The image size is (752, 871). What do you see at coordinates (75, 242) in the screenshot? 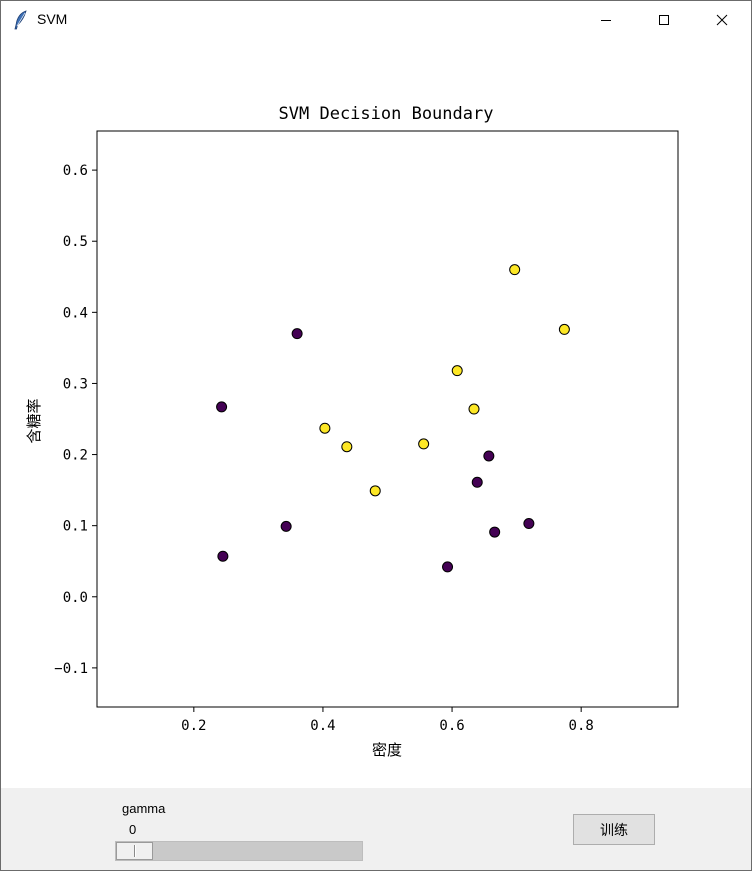
I see `y-tick-label: 0.5` at bounding box center [75, 242].